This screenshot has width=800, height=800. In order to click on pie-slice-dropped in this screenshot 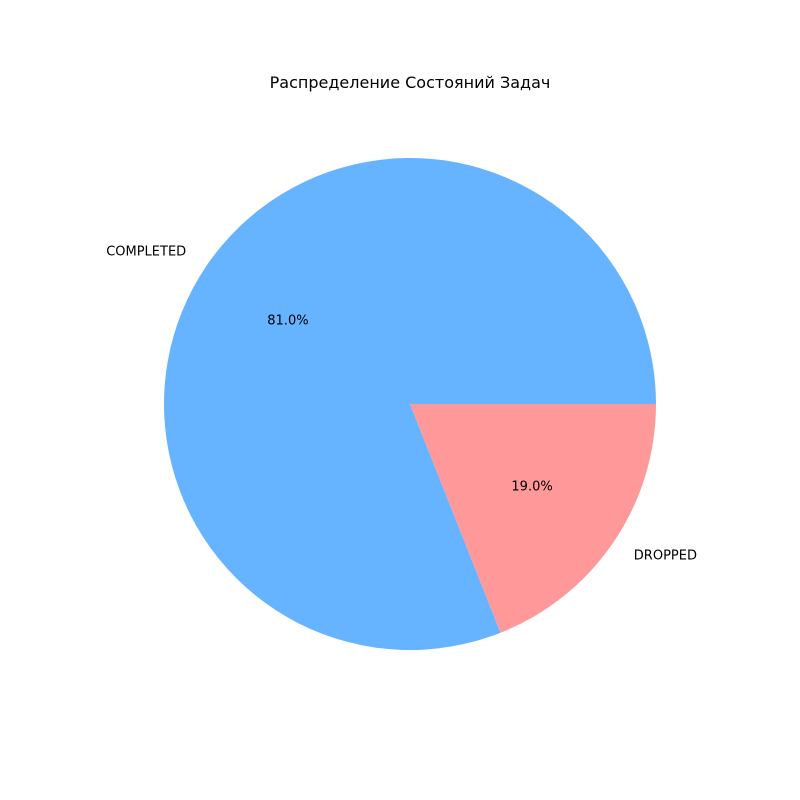, I will do `click(533, 518)`.